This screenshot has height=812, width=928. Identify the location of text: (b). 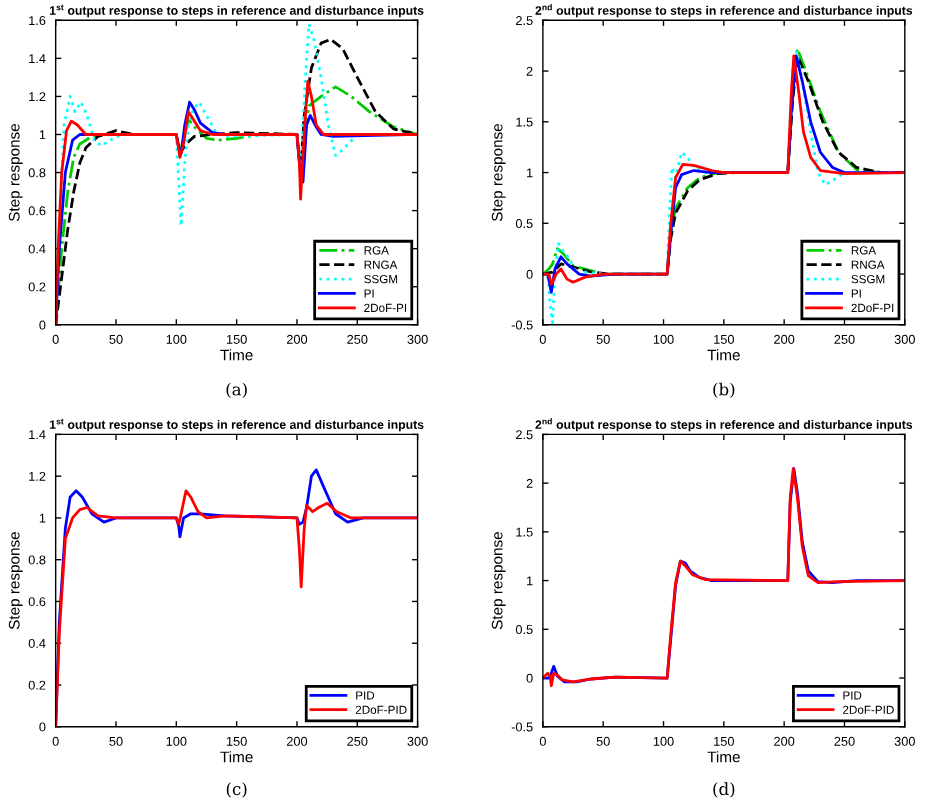
(724, 390).